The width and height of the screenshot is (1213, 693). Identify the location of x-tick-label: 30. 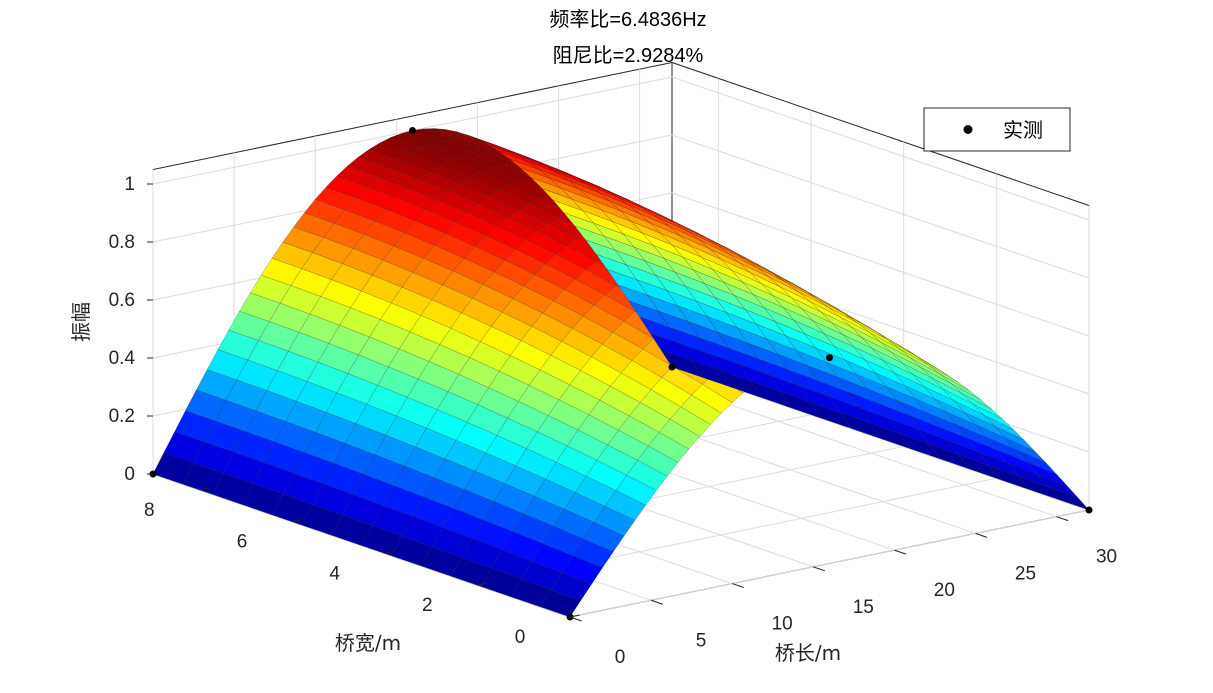
(1106, 557).